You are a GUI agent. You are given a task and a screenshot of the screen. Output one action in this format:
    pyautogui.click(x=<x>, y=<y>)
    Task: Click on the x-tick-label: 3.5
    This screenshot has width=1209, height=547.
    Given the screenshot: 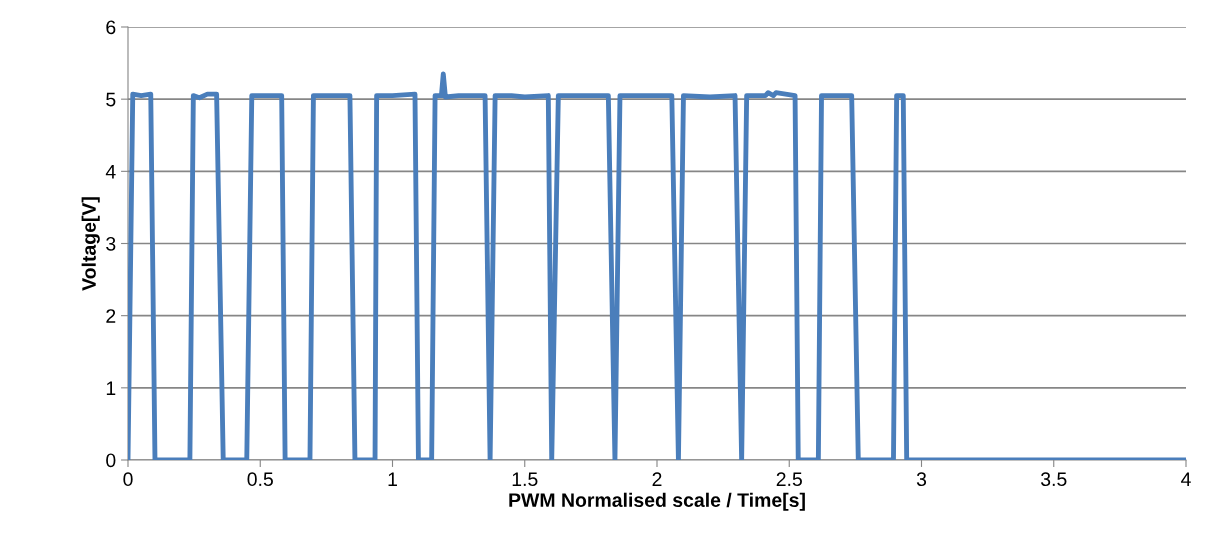 What is the action you would take?
    pyautogui.click(x=1053, y=479)
    